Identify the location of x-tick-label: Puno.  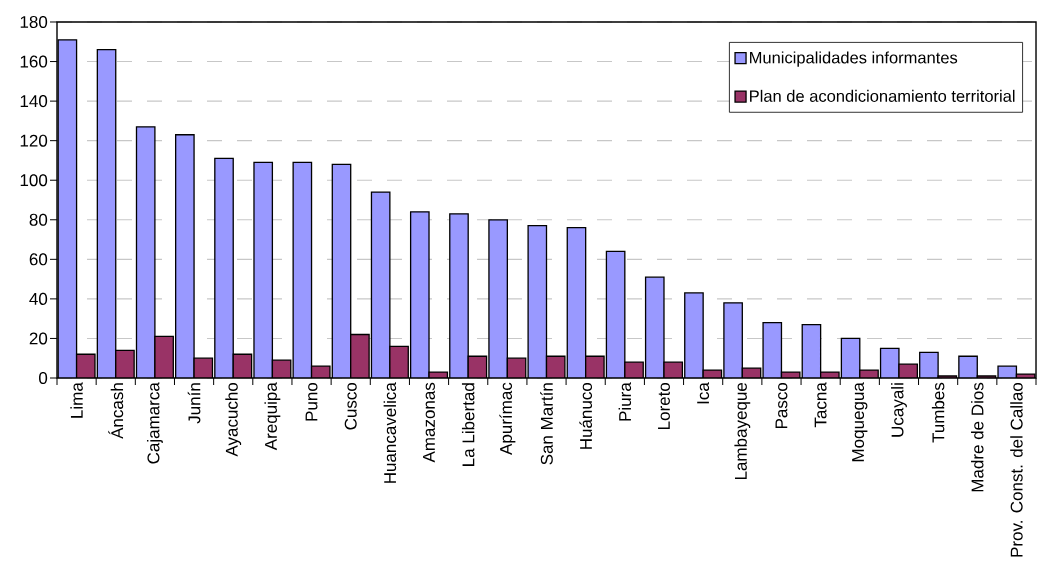
(311, 401).